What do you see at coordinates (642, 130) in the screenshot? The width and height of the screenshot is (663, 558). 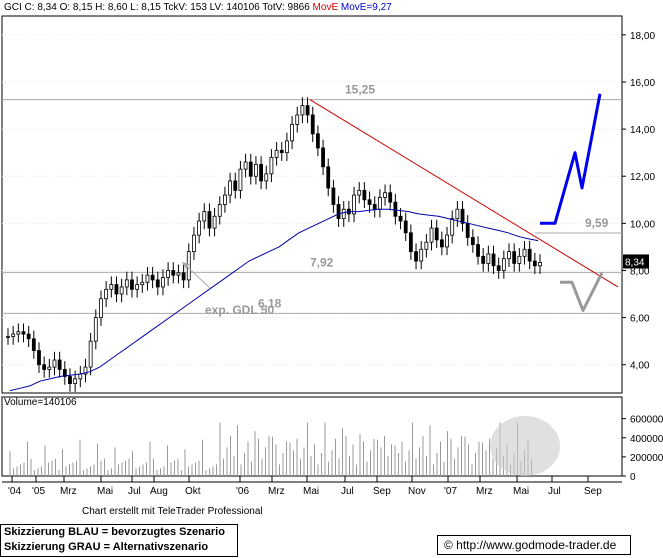 I see `y-tick-label: 14,00` at bounding box center [642, 130].